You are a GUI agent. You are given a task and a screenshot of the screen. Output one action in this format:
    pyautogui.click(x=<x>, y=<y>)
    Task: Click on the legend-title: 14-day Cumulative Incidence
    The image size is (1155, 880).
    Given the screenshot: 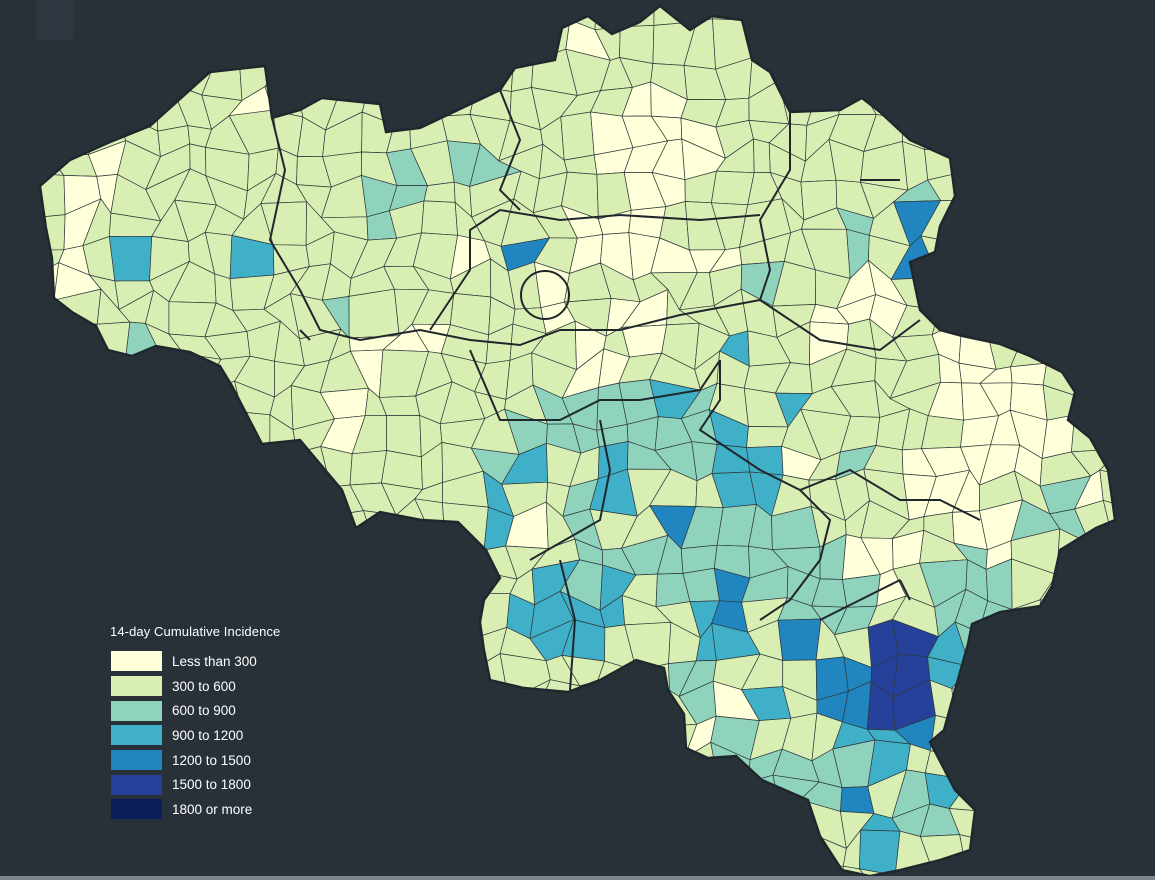 What is the action you would take?
    pyautogui.click(x=195, y=631)
    